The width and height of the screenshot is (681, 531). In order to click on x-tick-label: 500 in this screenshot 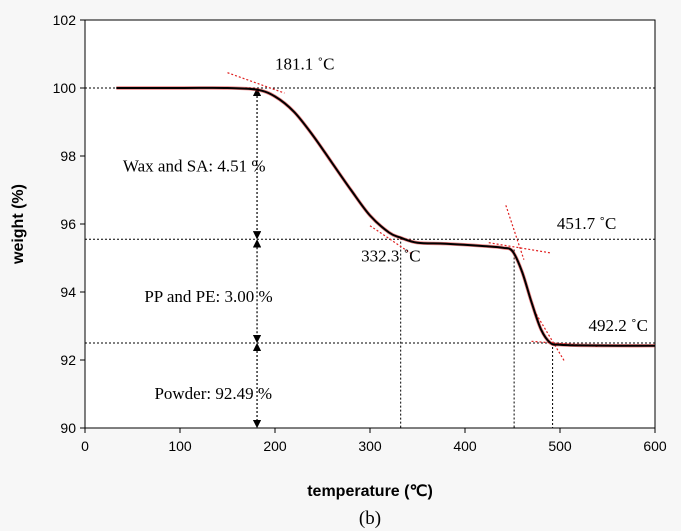, I will do `click(560, 446)`.